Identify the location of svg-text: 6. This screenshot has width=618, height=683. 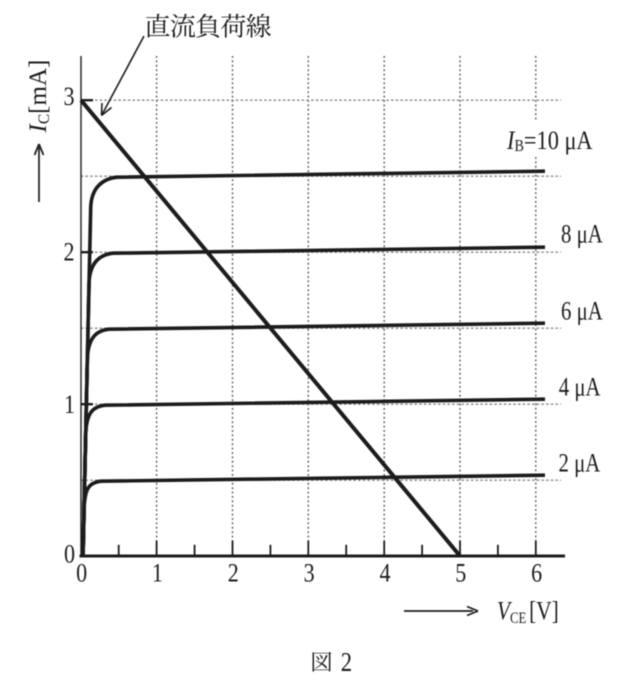
(536, 574).